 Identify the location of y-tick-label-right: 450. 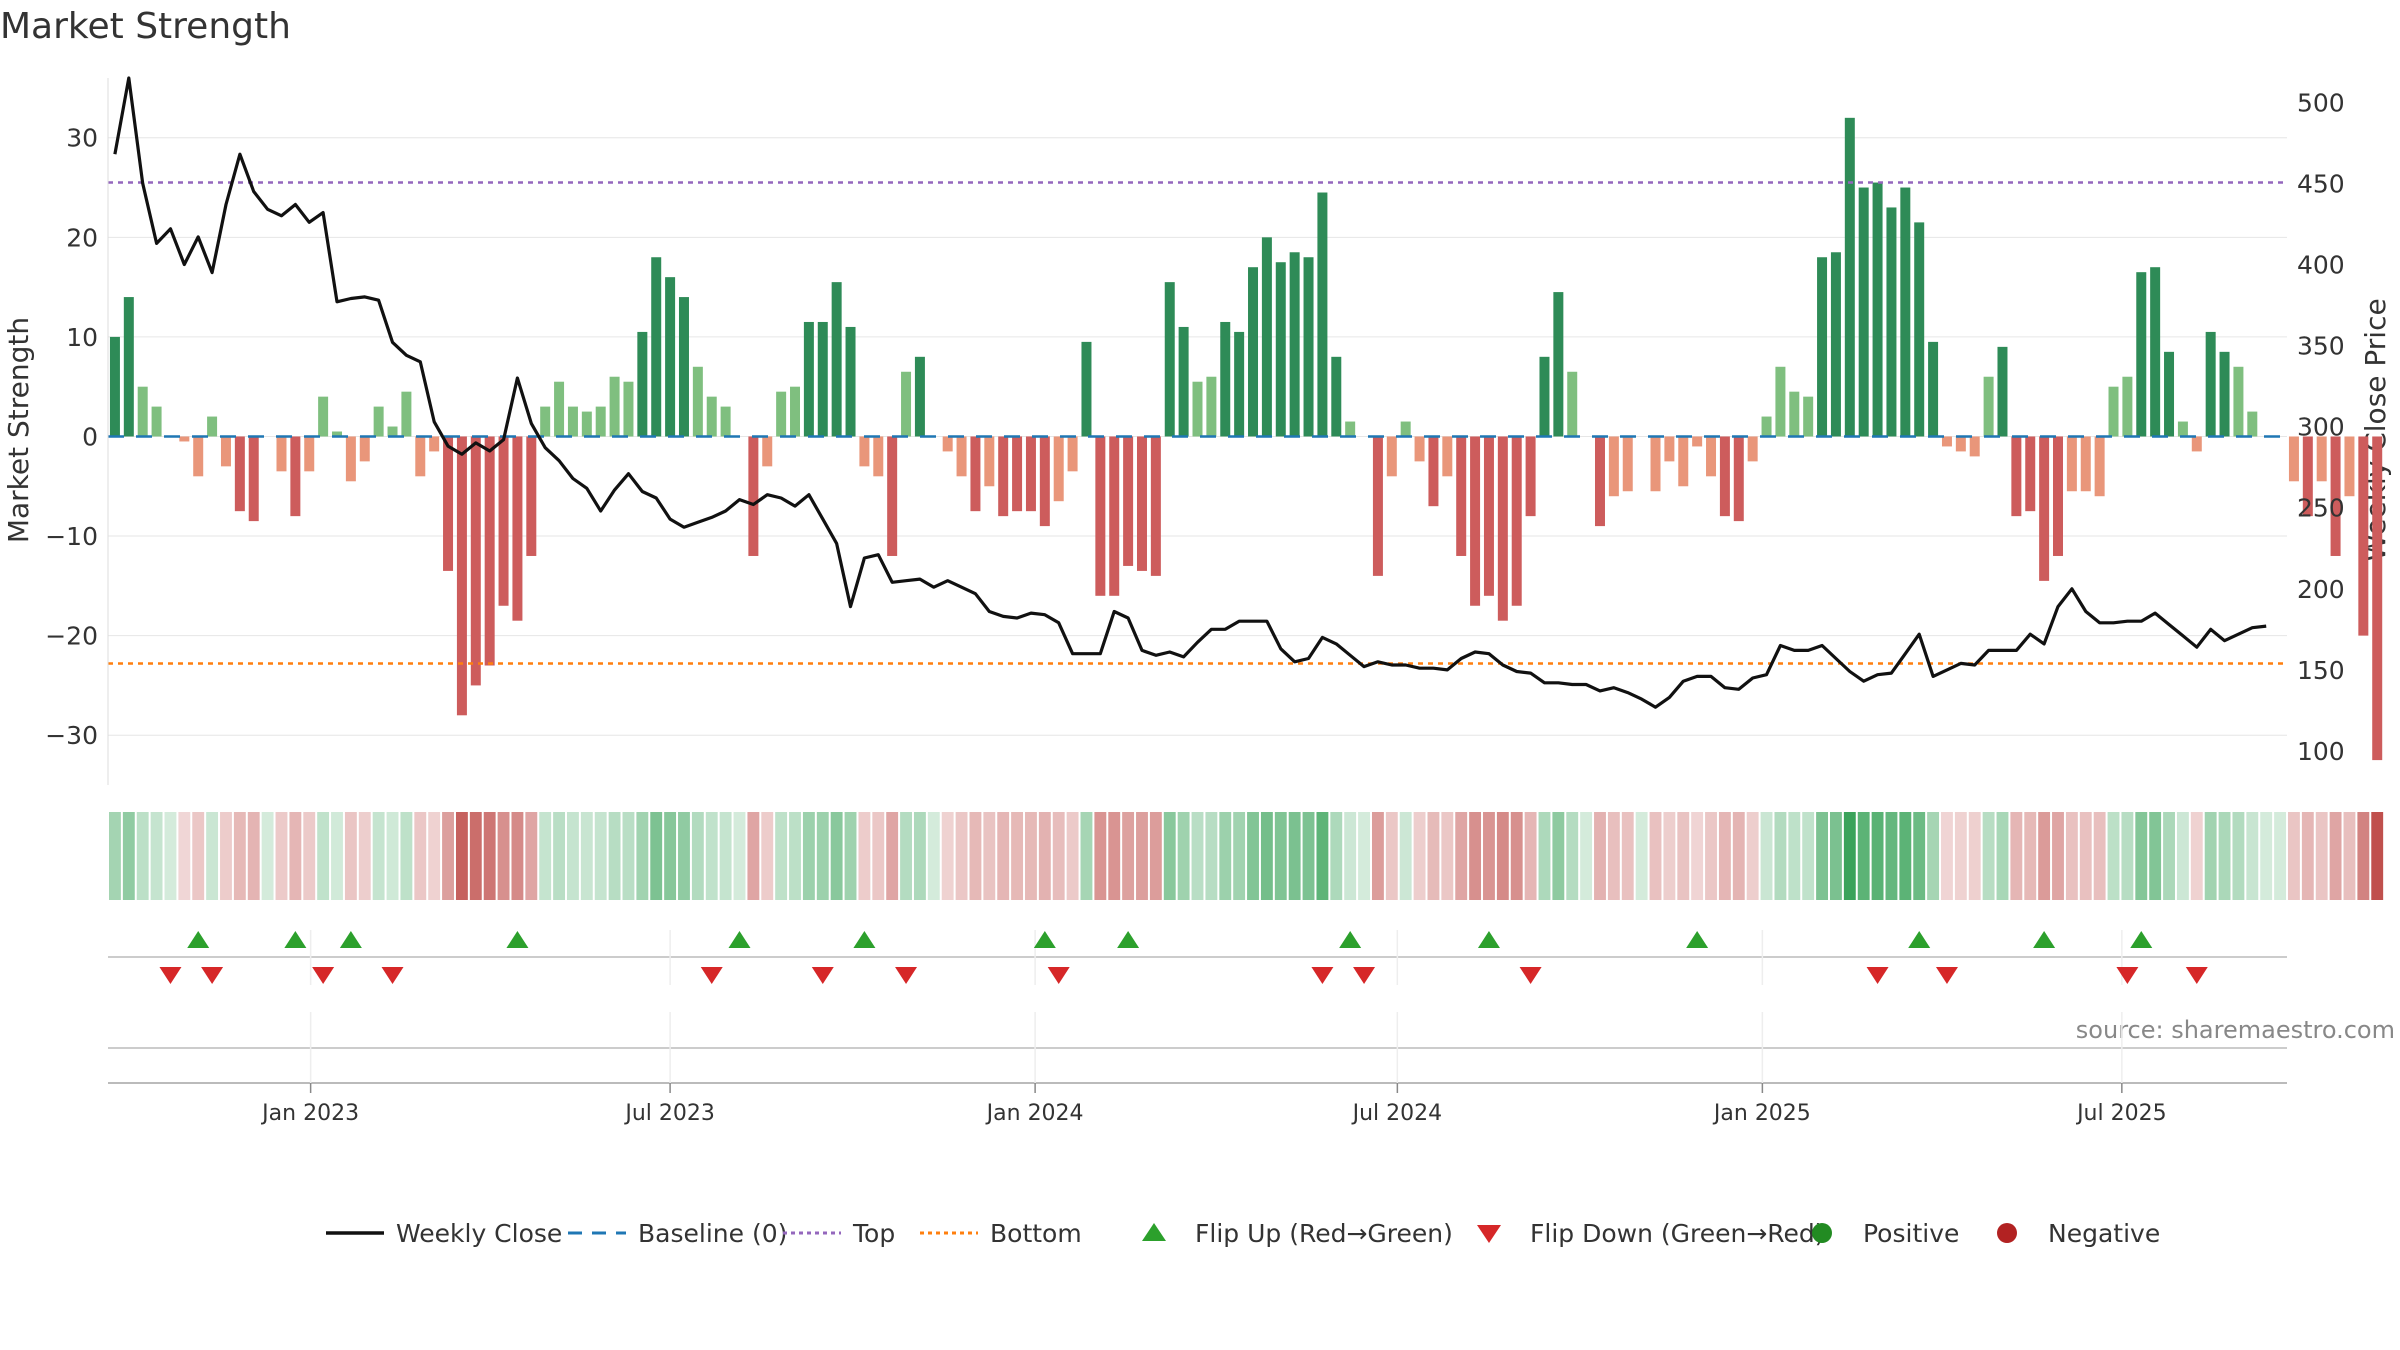
(2321, 183).